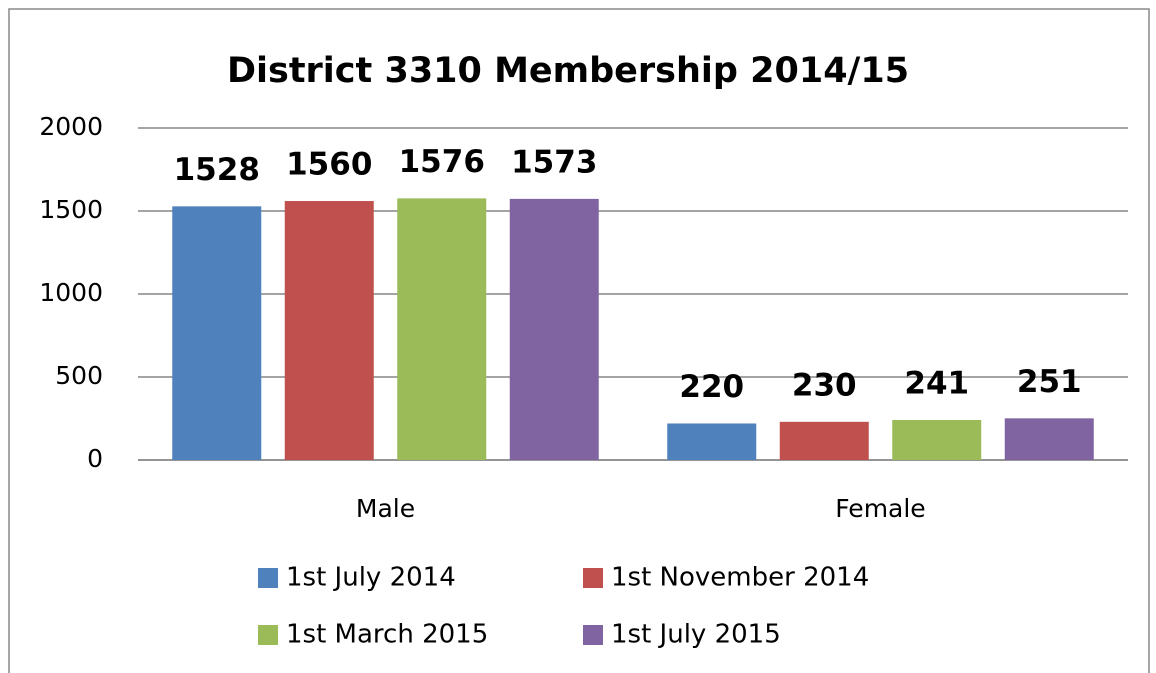 The width and height of the screenshot is (1156, 673). What do you see at coordinates (371, 578) in the screenshot?
I see `legend-label: 1st July 2014` at bounding box center [371, 578].